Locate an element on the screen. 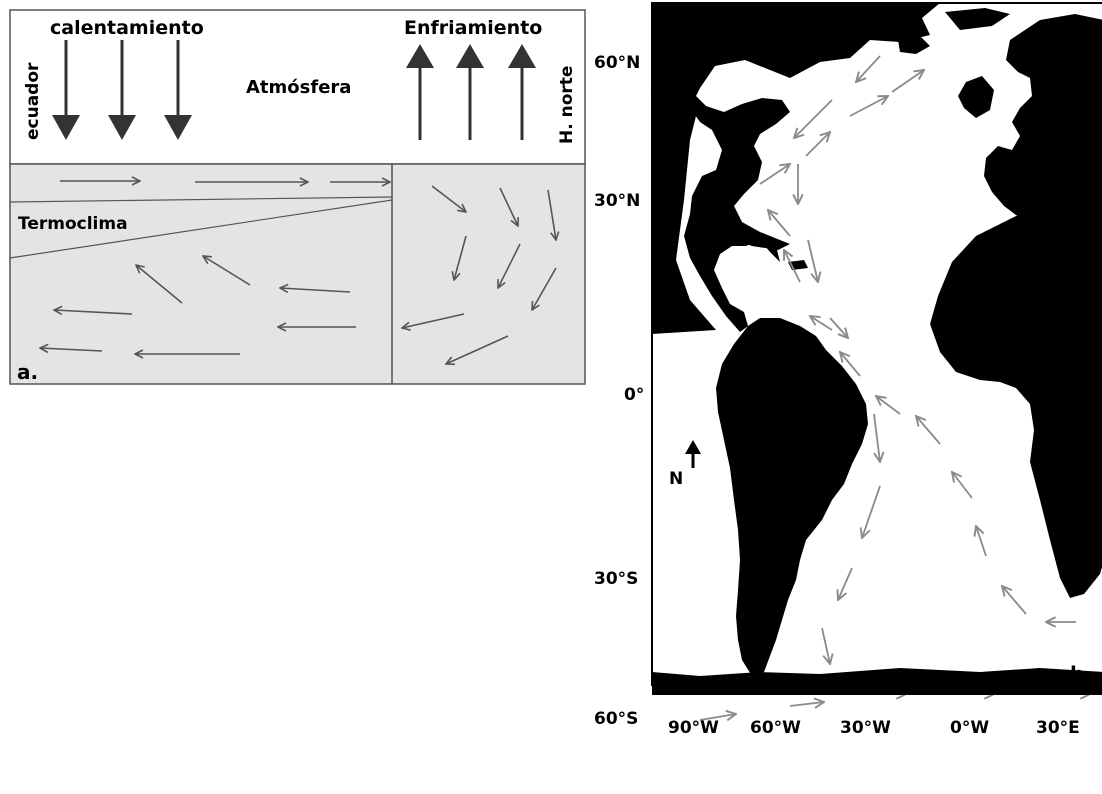 The width and height of the screenshot is (1102, 794). atmosphere-box is located at coordinates (297, 87).